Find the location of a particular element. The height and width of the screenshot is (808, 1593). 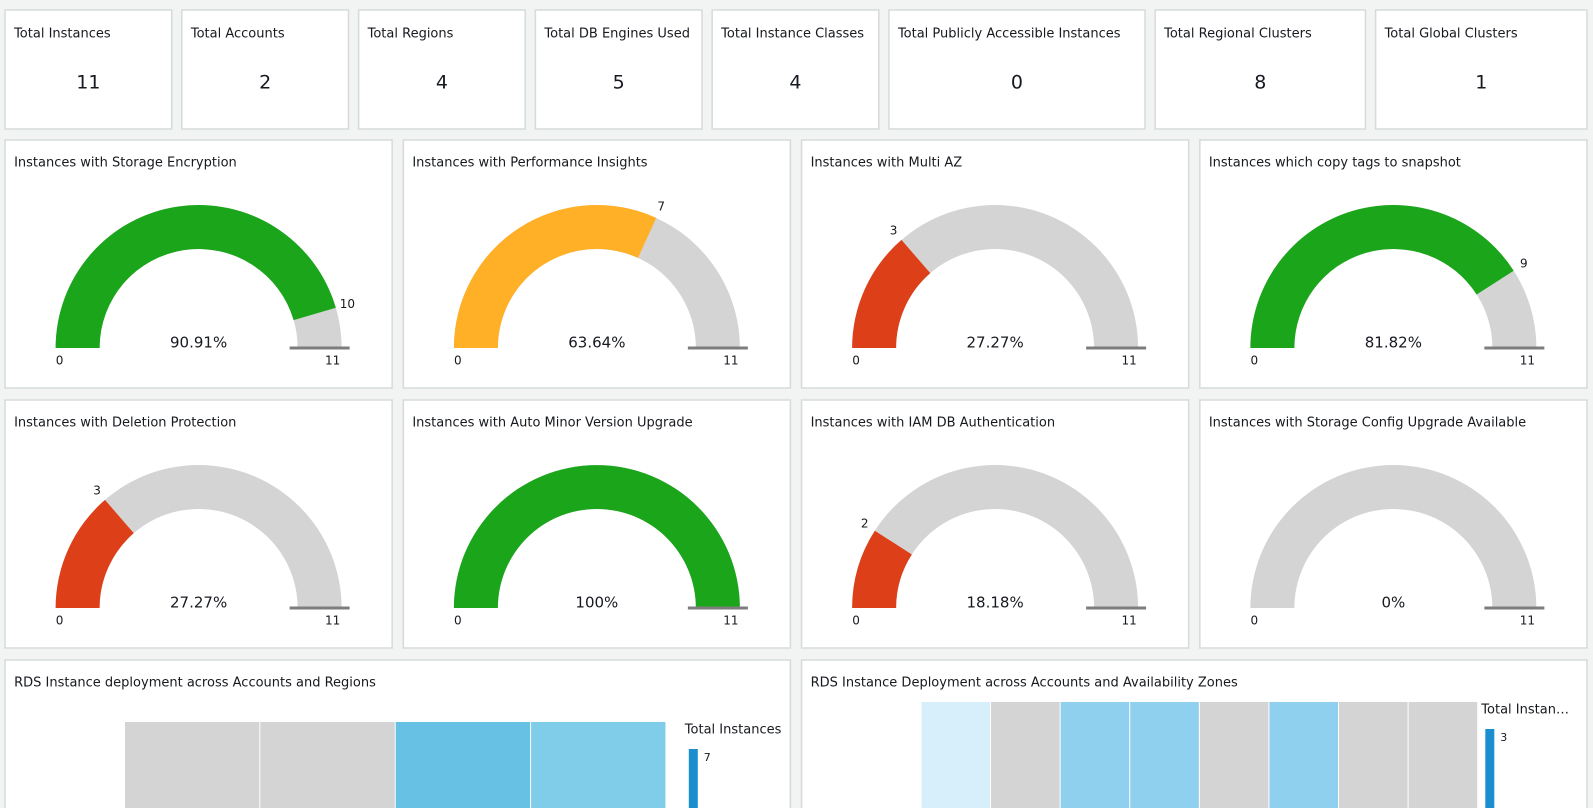

gauge-percent: 90.91% is located at coordinates (198, 343).